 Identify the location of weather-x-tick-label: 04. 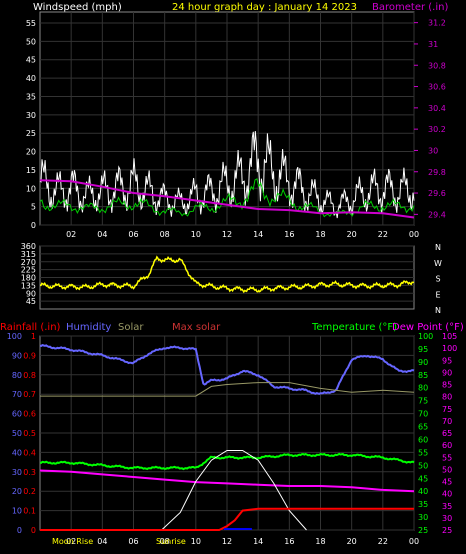
(102, 541).